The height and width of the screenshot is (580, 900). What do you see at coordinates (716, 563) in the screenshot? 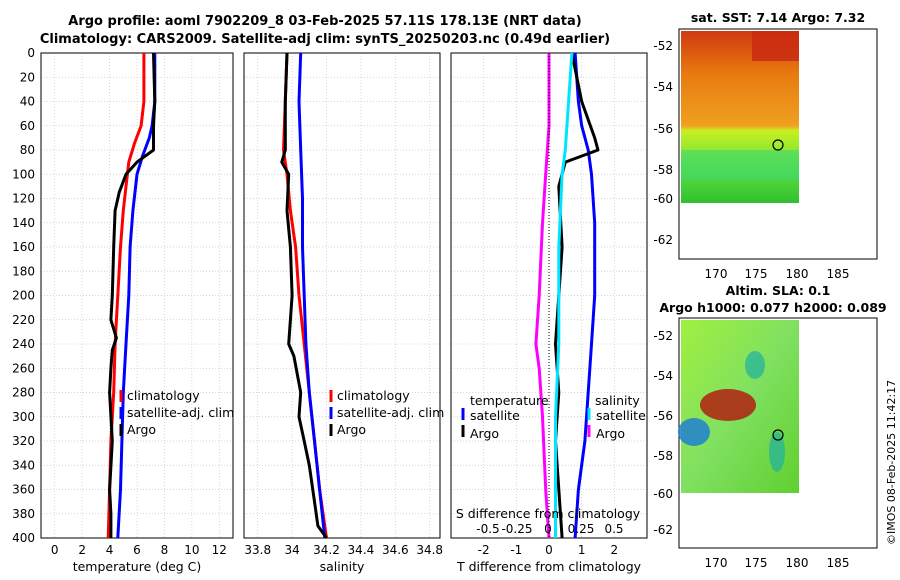
I see `xtick-label: 170` at bounding box center [716, 563].